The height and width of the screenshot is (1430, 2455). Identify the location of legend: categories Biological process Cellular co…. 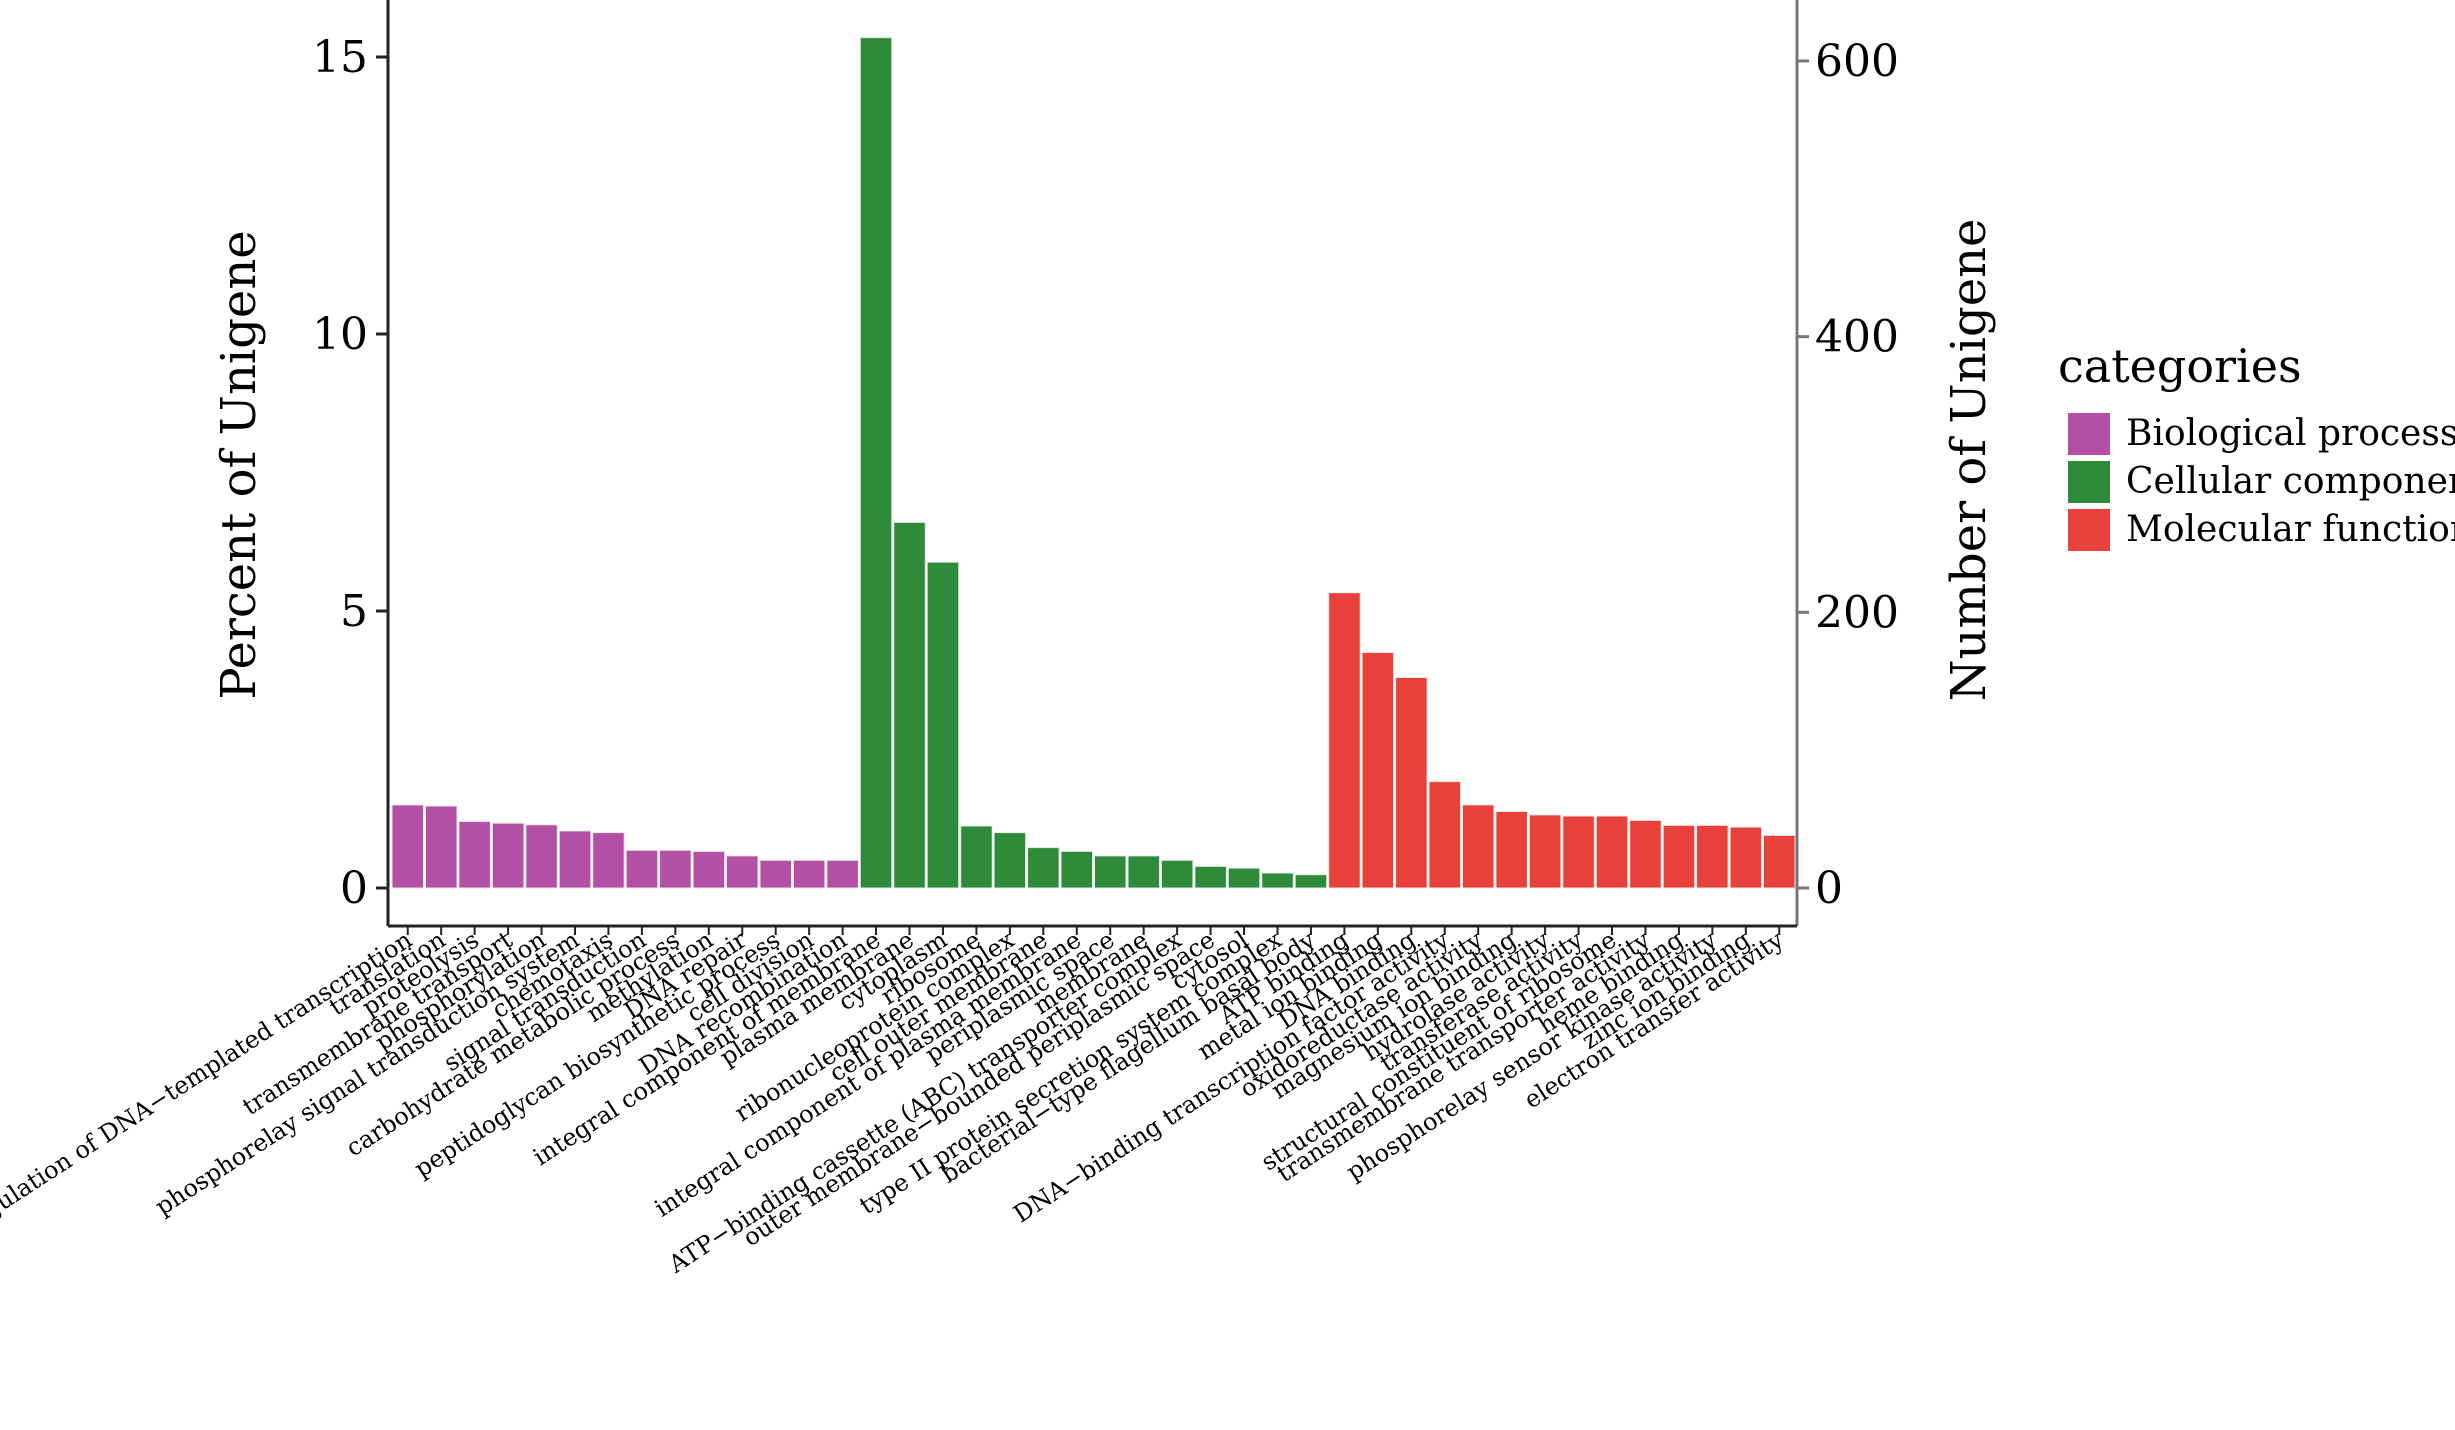
(2256, 445).